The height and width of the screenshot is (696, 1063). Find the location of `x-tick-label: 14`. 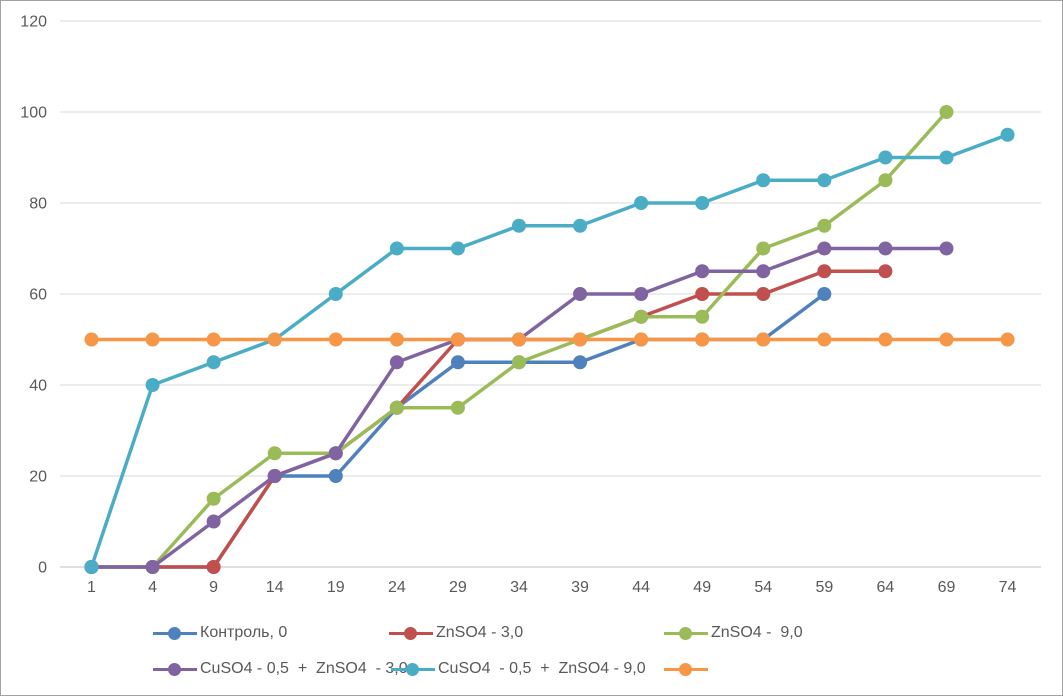

x-tick-label: 14 is located at coordinates (275, 587).